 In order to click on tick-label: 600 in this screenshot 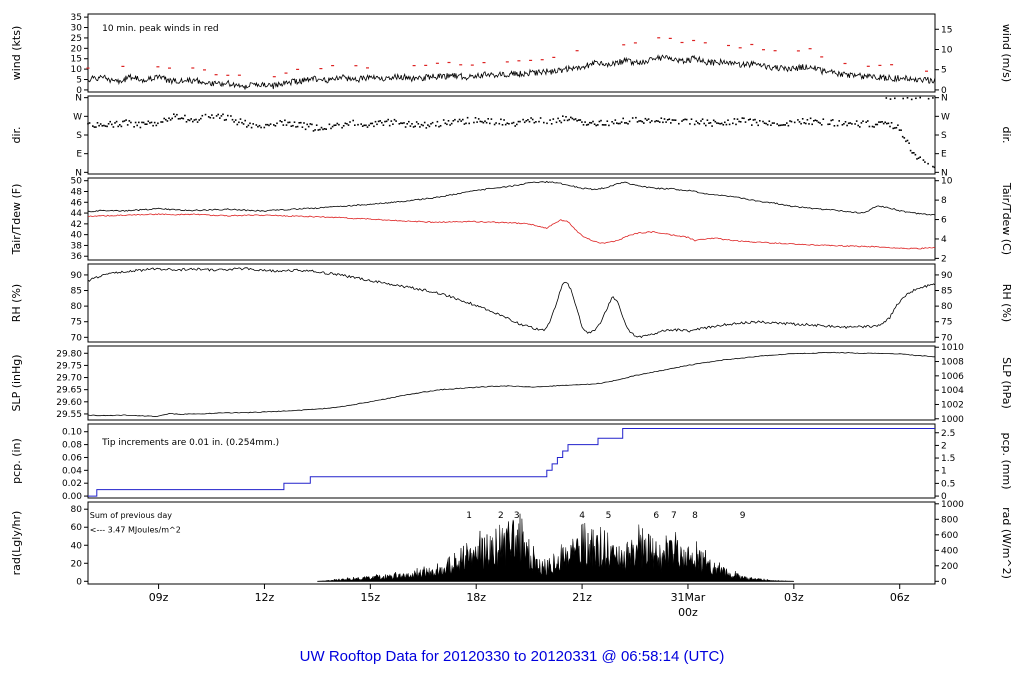, I will do `click(949, 536)`.